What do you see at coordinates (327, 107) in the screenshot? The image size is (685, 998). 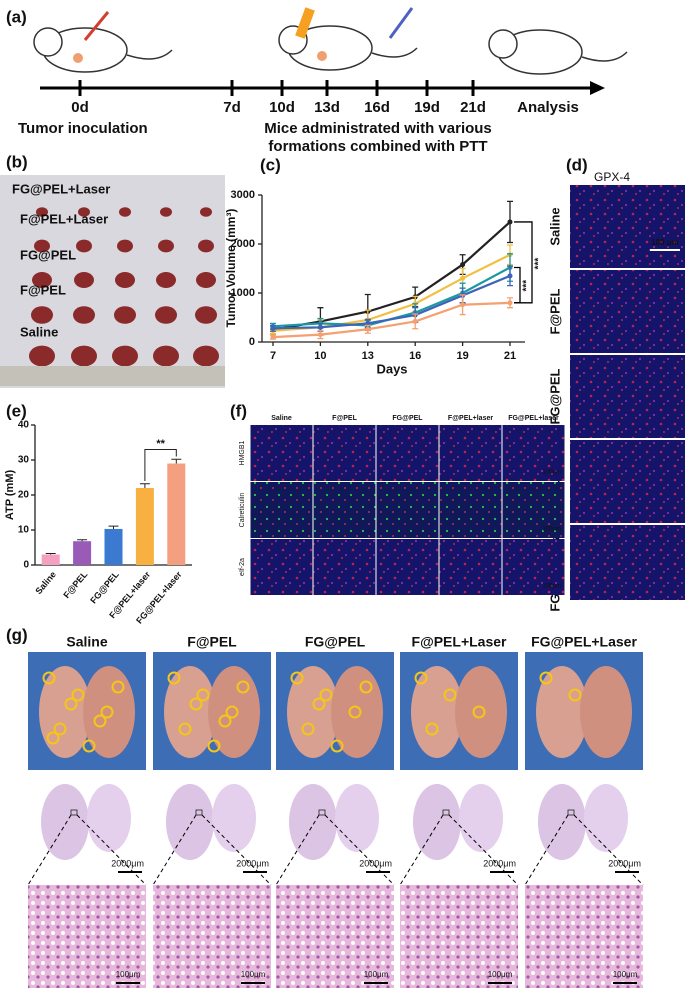 I see `timeline-day: 13d` at bounding box center [327, 107].